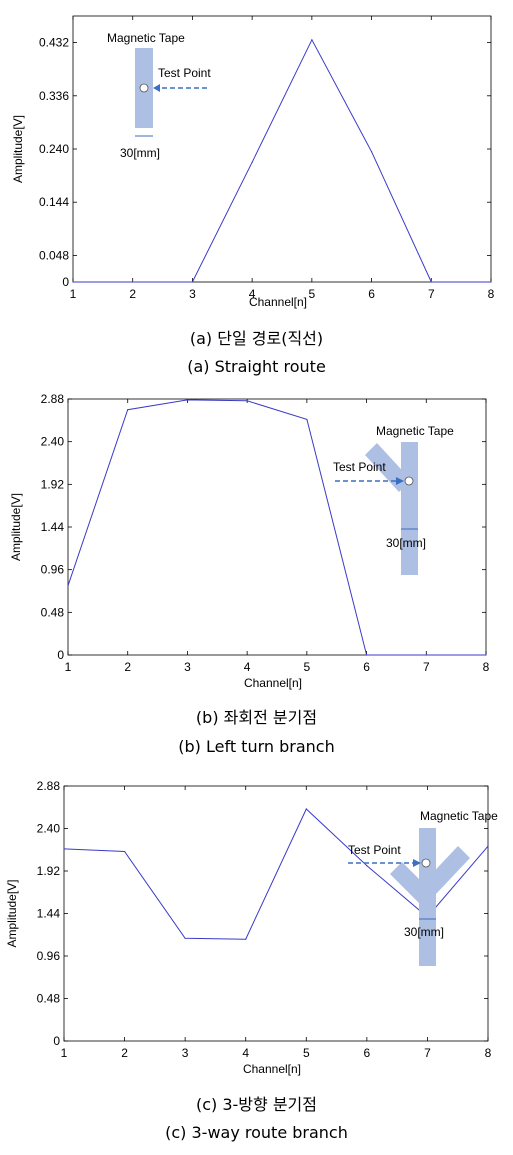  Describe the element at coordinates (54, 43) in the screenshot. I see `y-tick-label: 0.432` at that location.